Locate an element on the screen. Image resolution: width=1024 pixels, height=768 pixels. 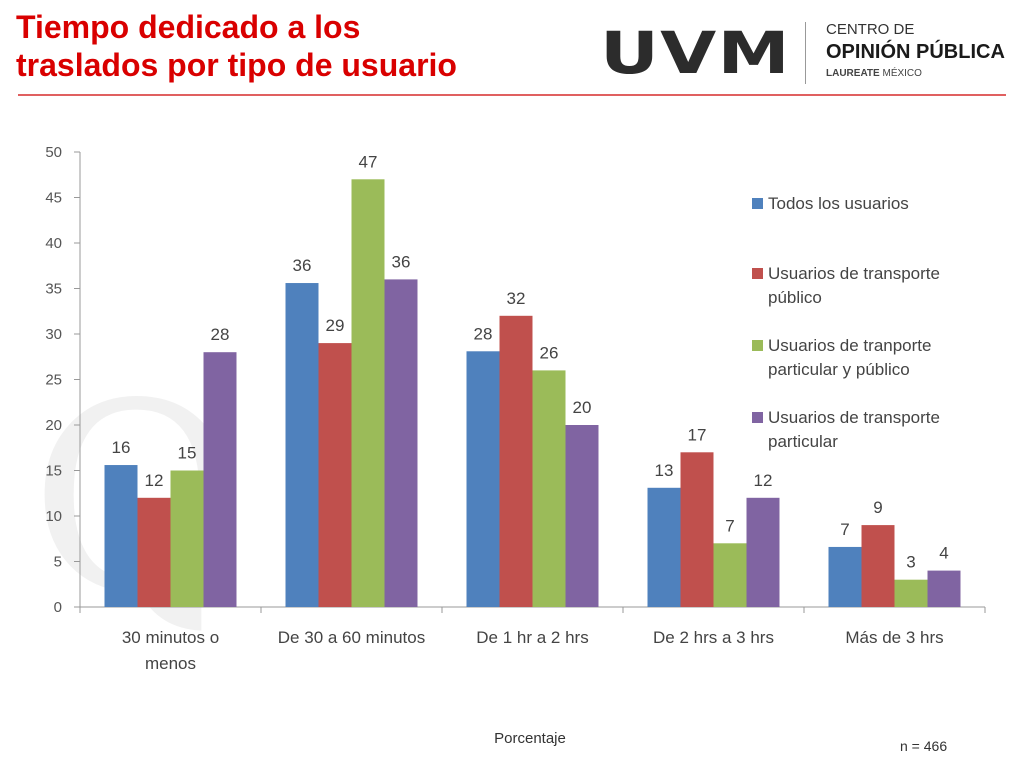
logo-divider is located at coordinates (805, 53).